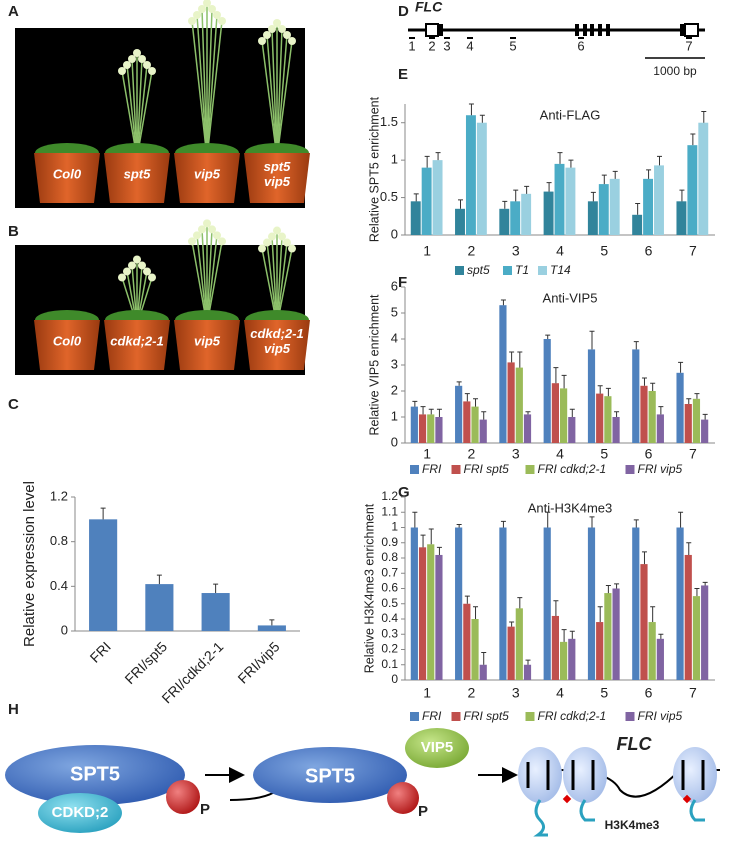  I want to click on y-tick-label: 2, so click(394, 389).